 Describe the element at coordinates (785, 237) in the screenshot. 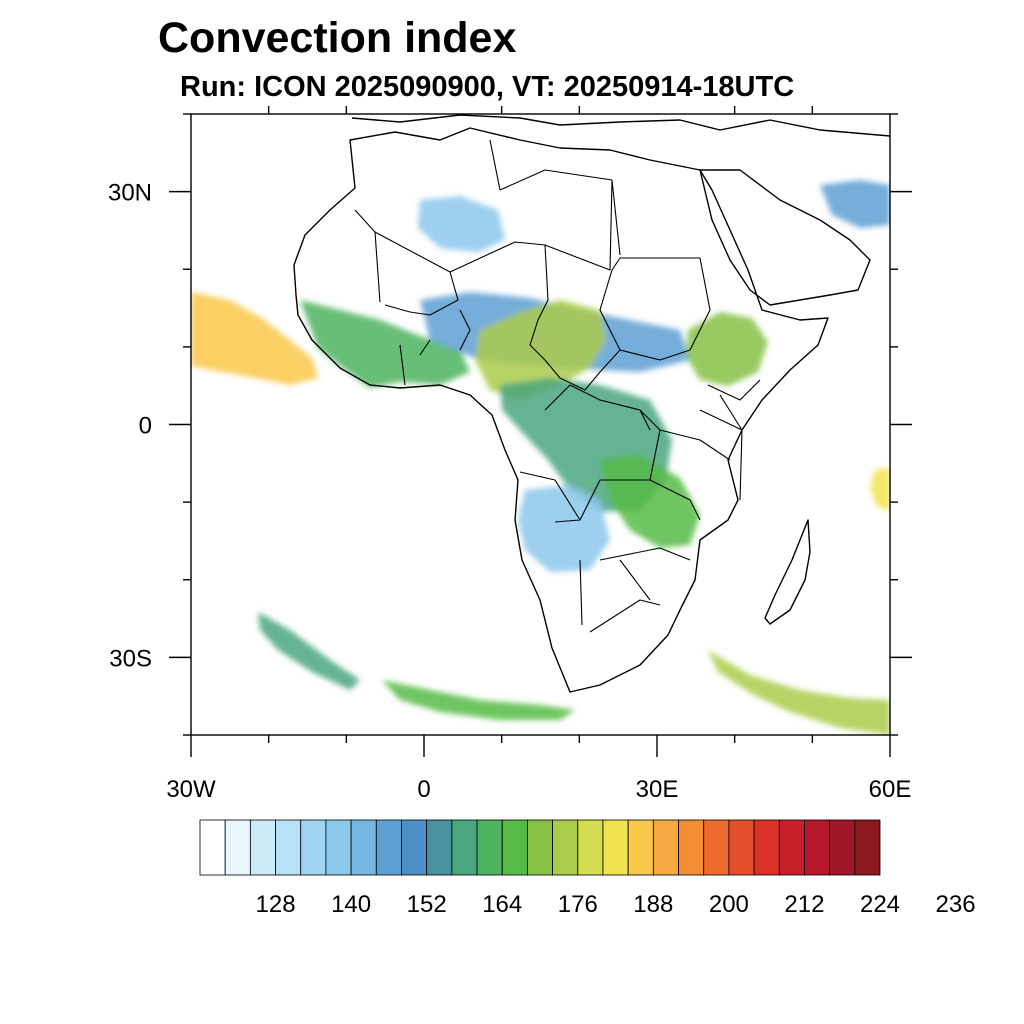

I see `arabia-coastline` at that location.